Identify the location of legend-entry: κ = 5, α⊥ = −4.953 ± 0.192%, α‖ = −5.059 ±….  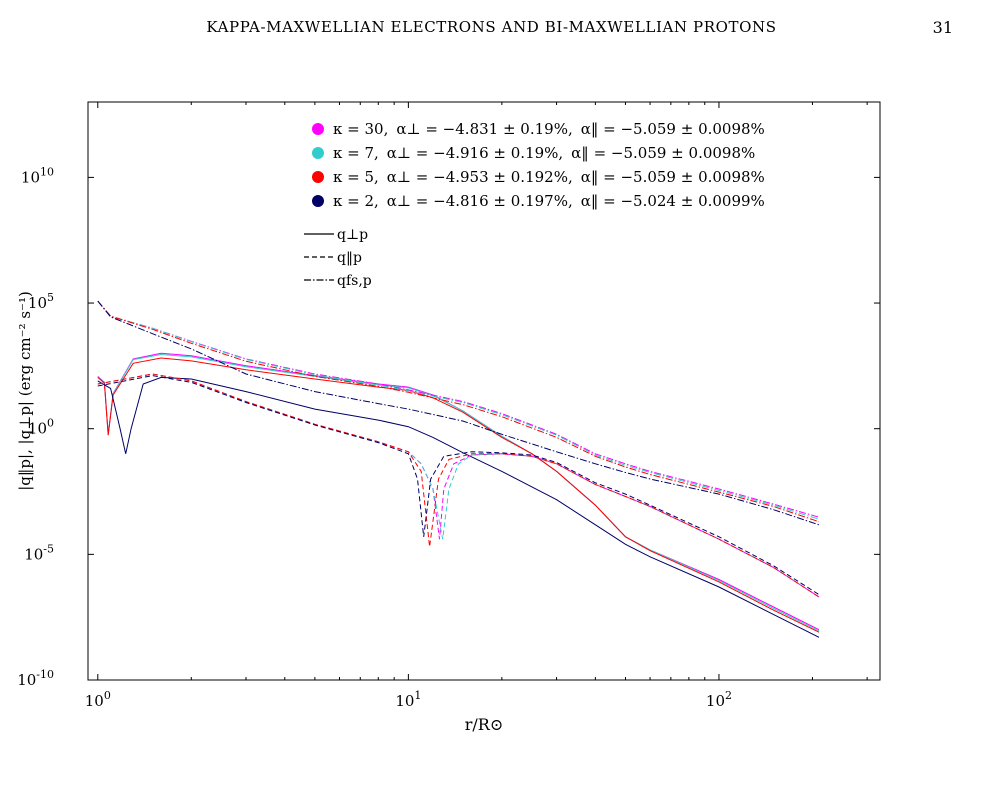
(549, 177).